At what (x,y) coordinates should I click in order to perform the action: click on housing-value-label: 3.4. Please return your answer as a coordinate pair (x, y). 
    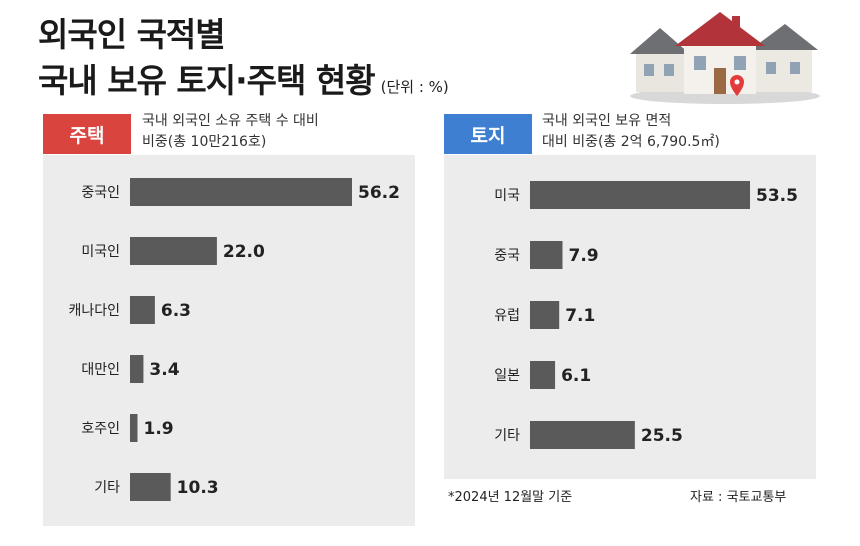
    Looking at the image, I should click on (164, 370).